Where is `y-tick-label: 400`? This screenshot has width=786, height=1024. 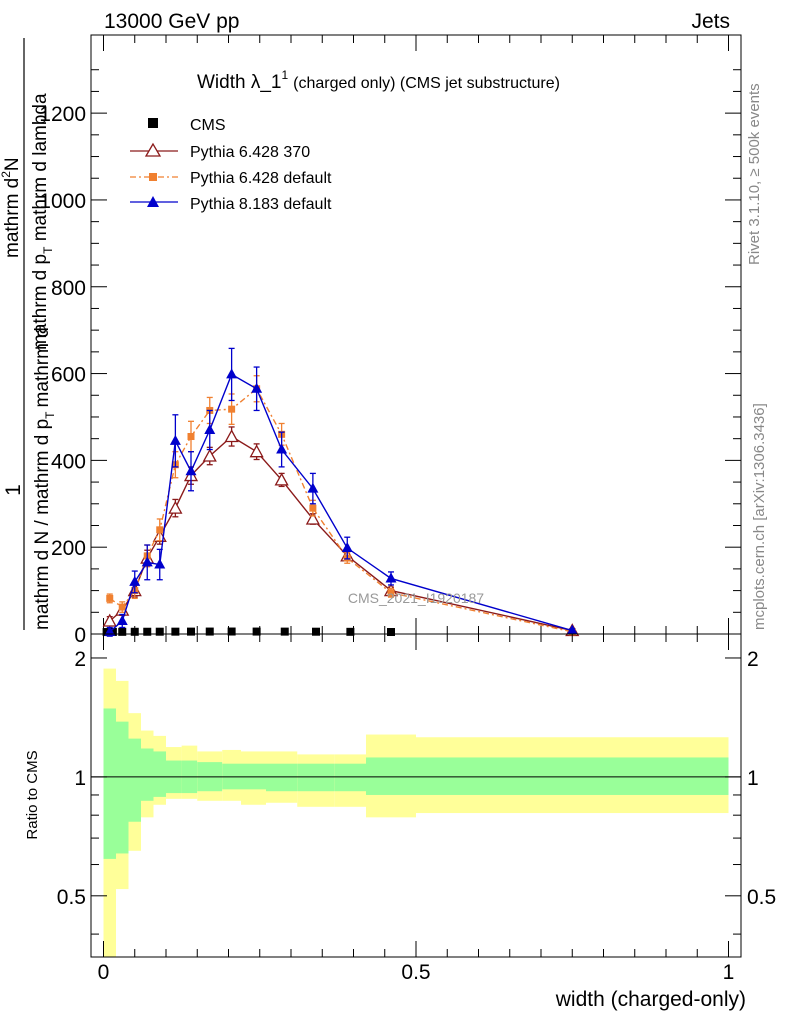 y-tick-label: 400 is located at coordinates (68, 461).